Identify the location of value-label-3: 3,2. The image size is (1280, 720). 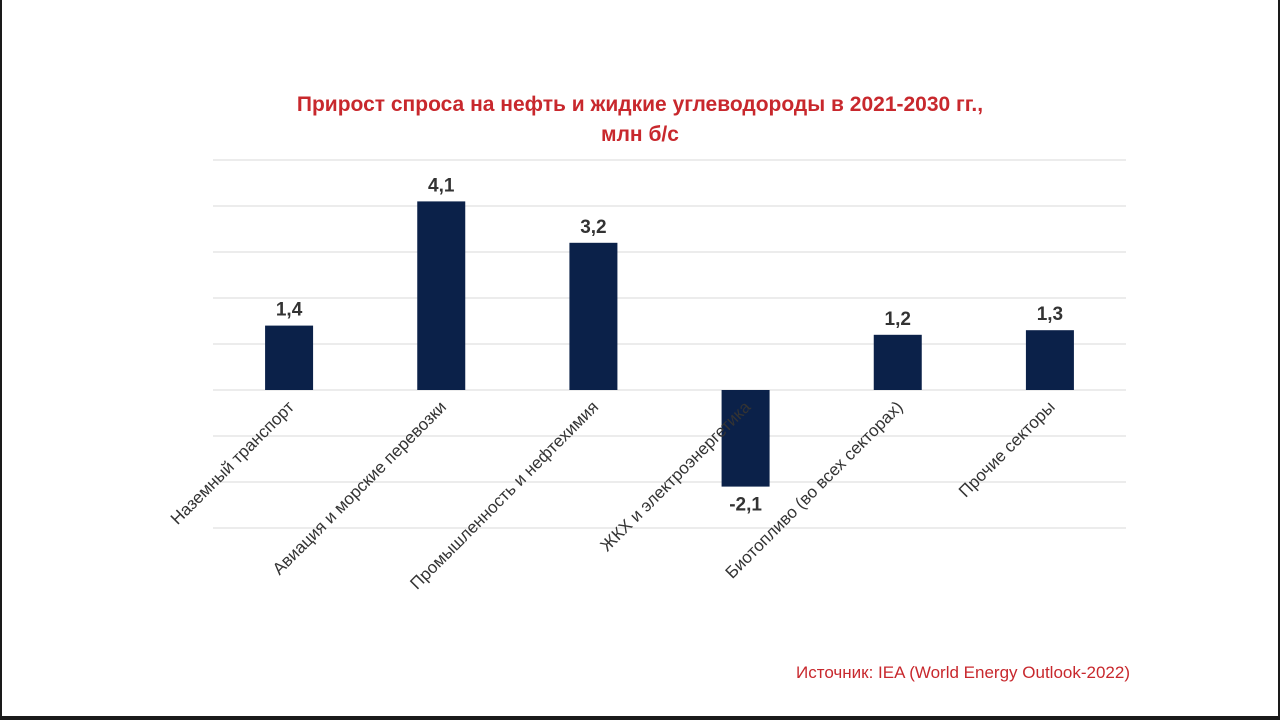
(593, 227).